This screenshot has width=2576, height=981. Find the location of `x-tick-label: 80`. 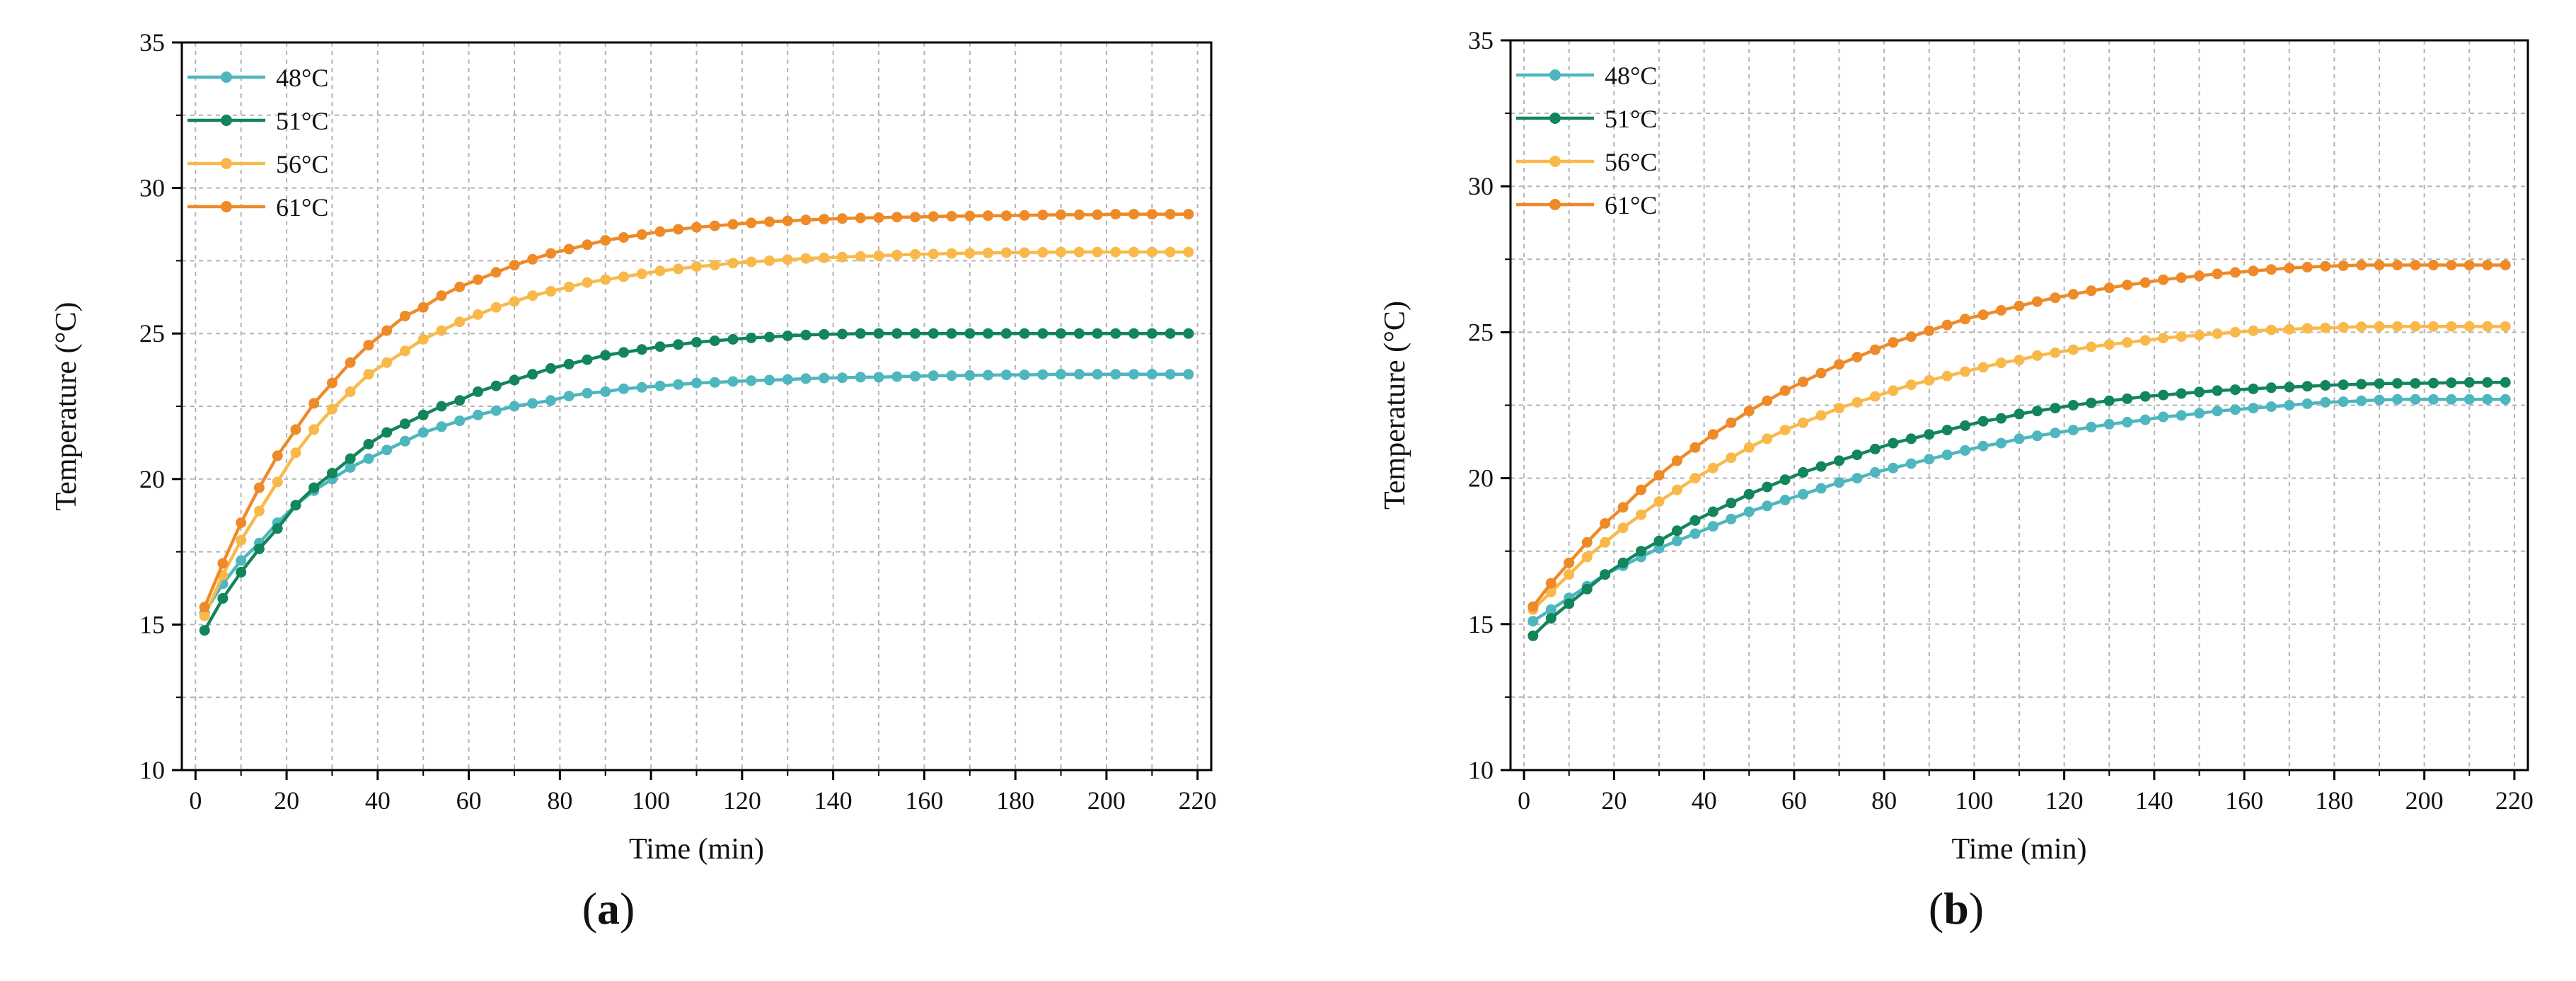

x-tick-label: 80 is located at coordinates (559, 800).